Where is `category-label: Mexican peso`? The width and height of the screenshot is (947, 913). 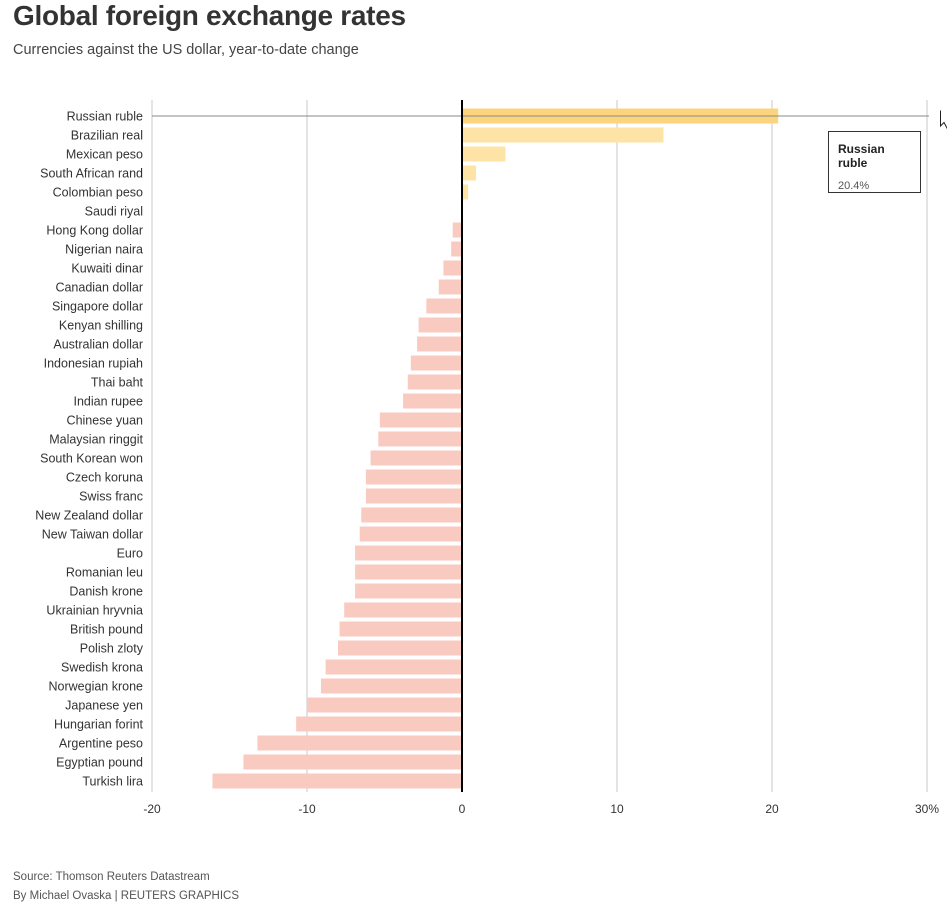 category-label: Mexican peso is located at coordinates (104, 155).